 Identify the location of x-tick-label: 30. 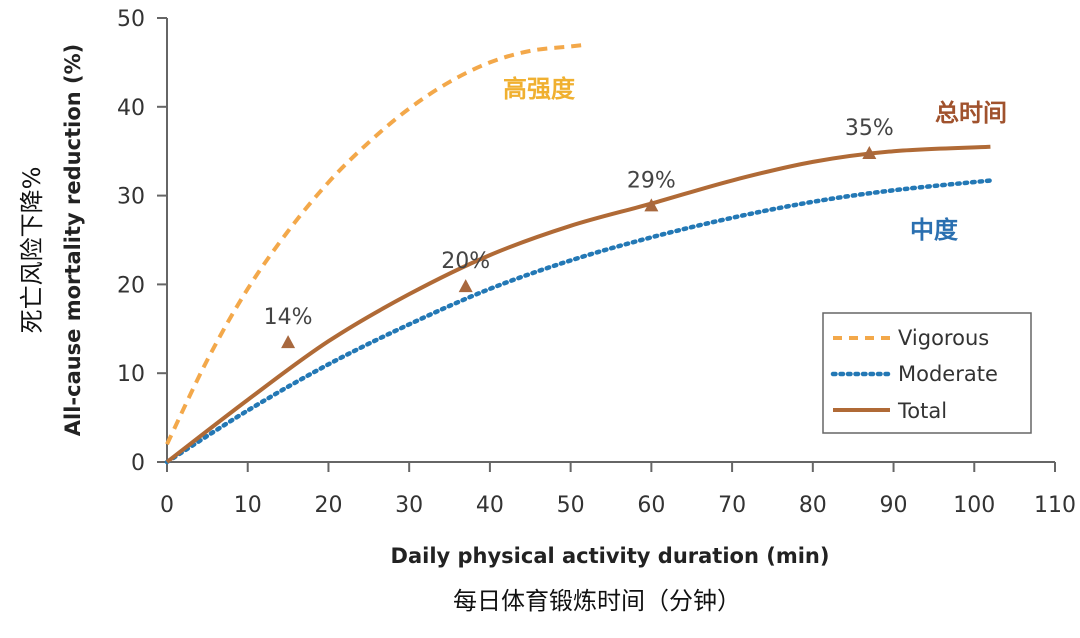
(409, 505).